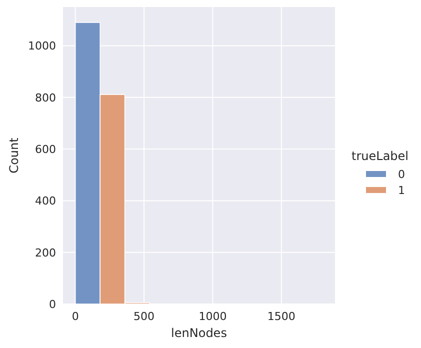  I want to click on y-tick-label: 200, so click(45, 253).